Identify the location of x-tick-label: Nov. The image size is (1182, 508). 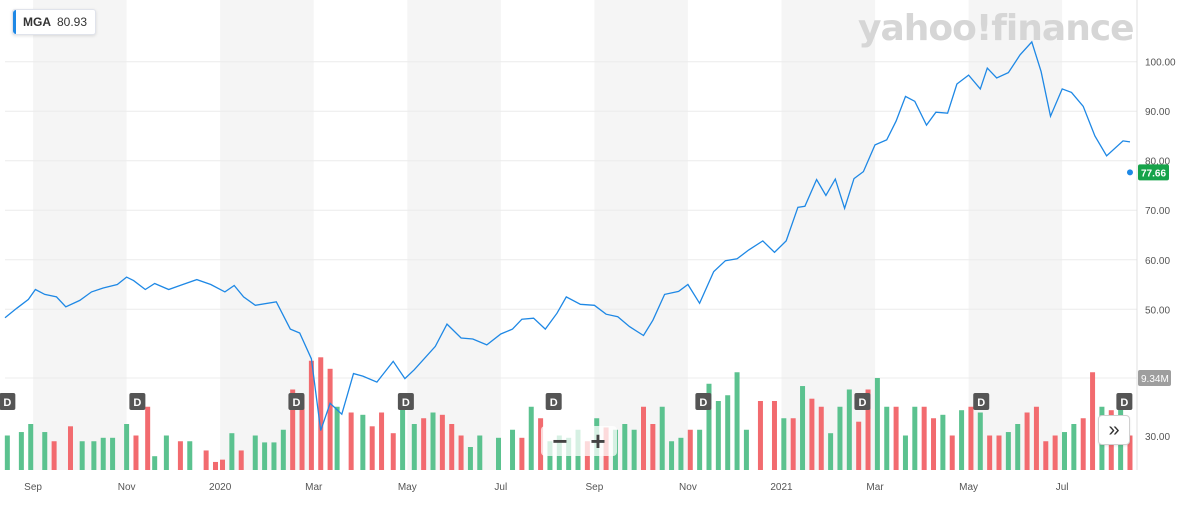
(127, 487).